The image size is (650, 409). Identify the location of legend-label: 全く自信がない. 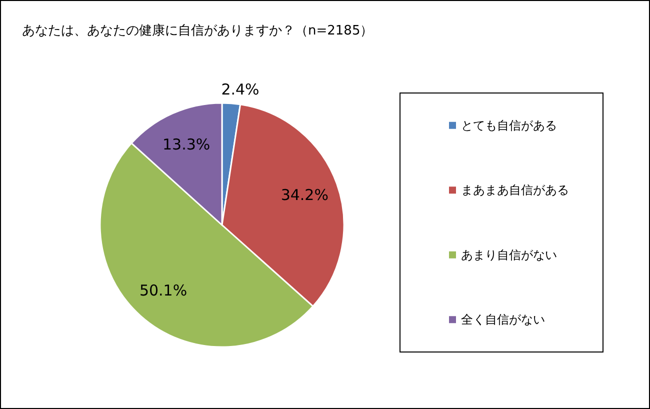
(503, 319).